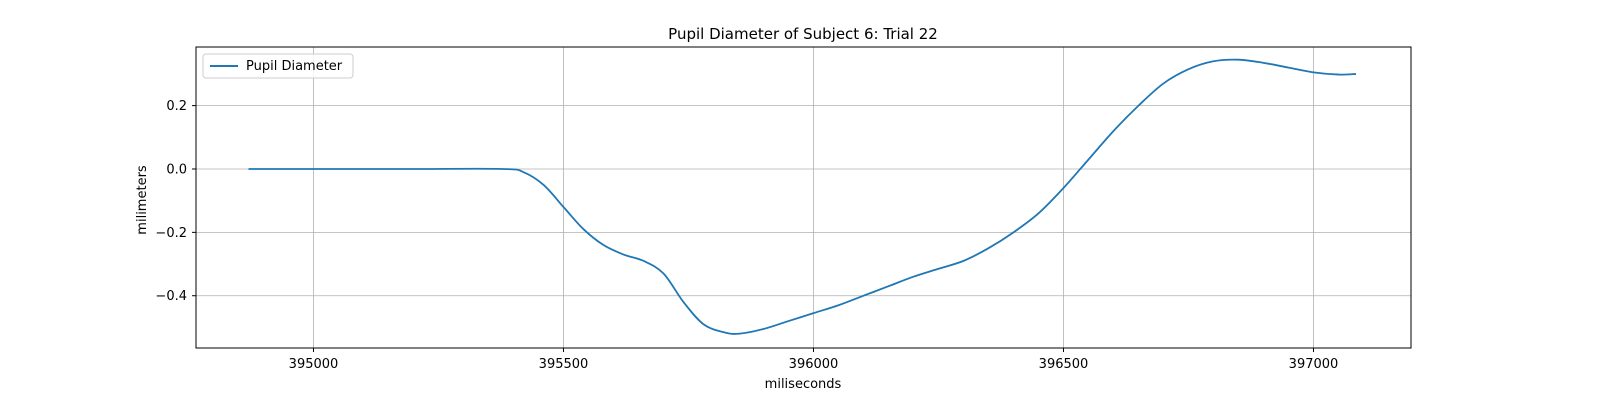 The height and width of the screenshot is (400, 1600). What do you see at coordinates (564, 364) in the screenshot?
I see `x-tick-label: 395500` at bounding box center [564, 364].